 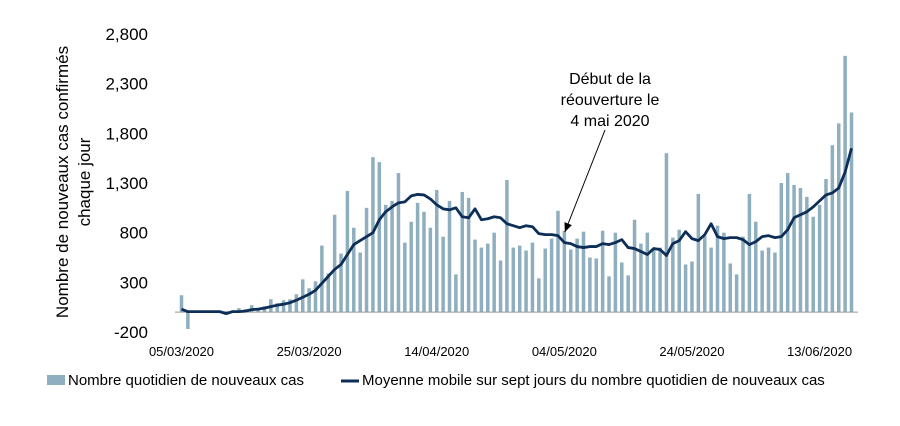 What do you see at coordinates (609, 121) in the screenshot?
I see `annotation-text: 4 mai 2020` at bounding box center [609, 121].